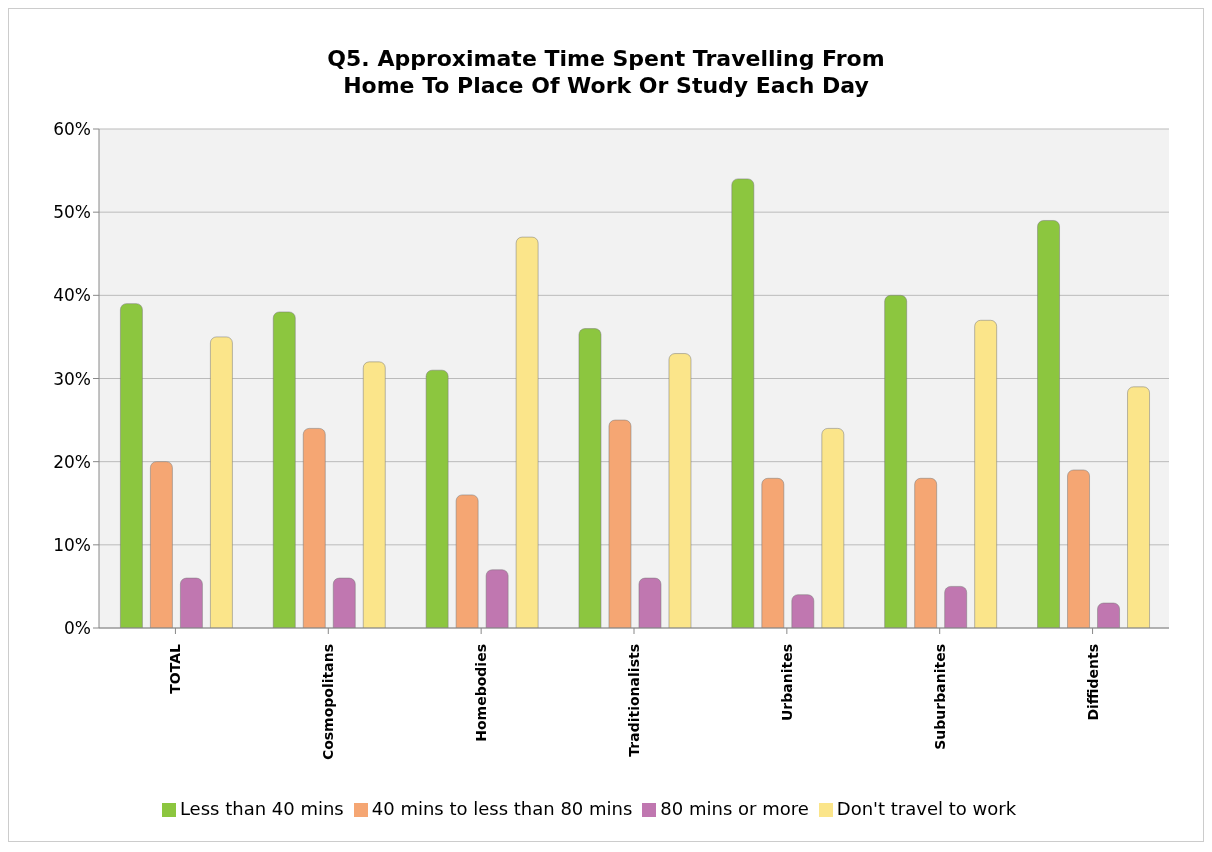 The image size is (1212, 852). What do you see at coordinates (175, 668) in the screenshot?
I see `x-tick-label: TOTAL` at bounding box center [175, 668].